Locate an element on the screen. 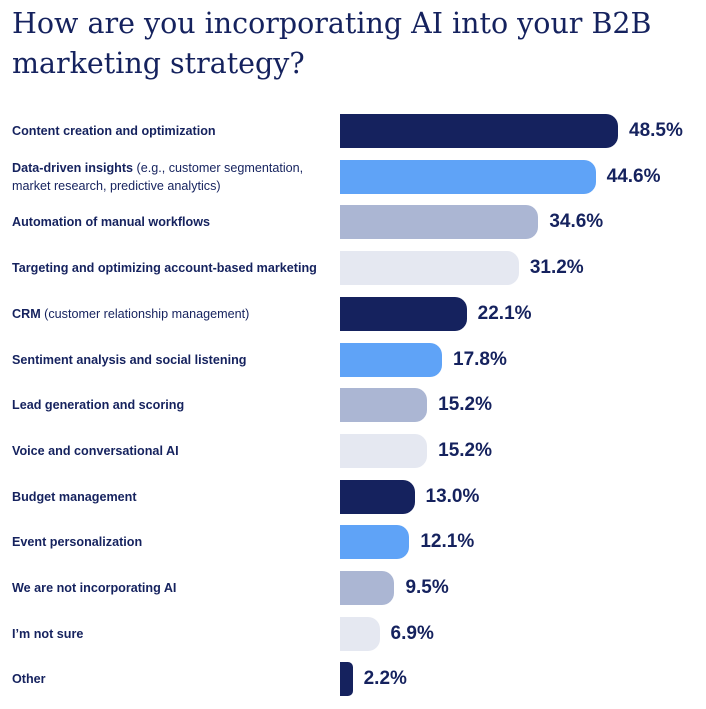 This screenshot has height=709, width=706. category-label: CRM (customer relationship management) is located at coordinates (174, 314).